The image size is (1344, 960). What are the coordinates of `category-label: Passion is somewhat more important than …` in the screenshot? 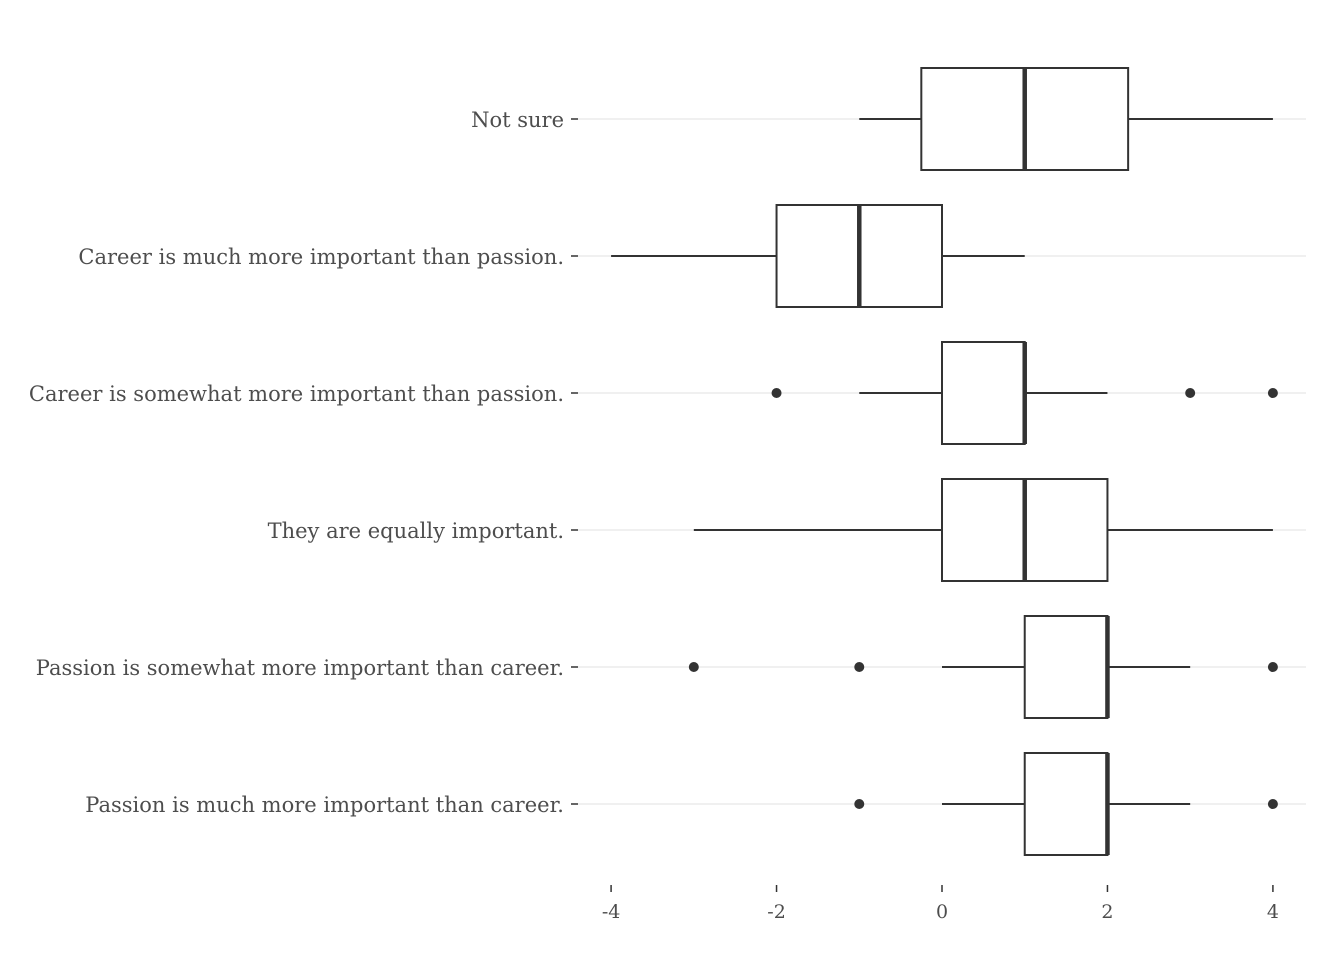 It's located at (300, 668).